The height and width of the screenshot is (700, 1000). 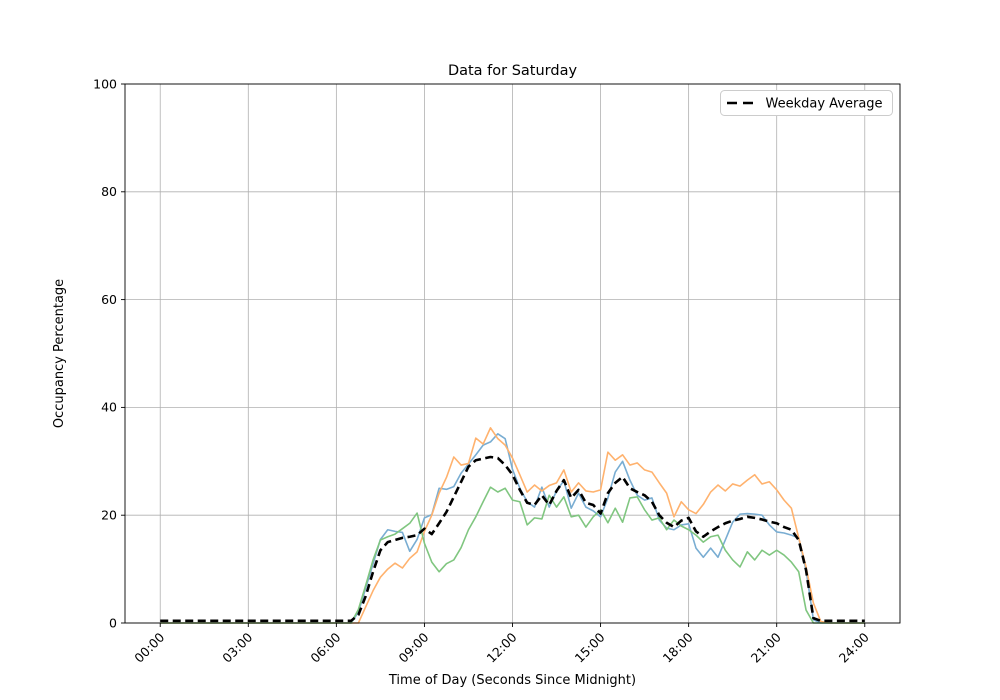 I want to click on x-tick-label: 00:00, so click(x=149, y=647).